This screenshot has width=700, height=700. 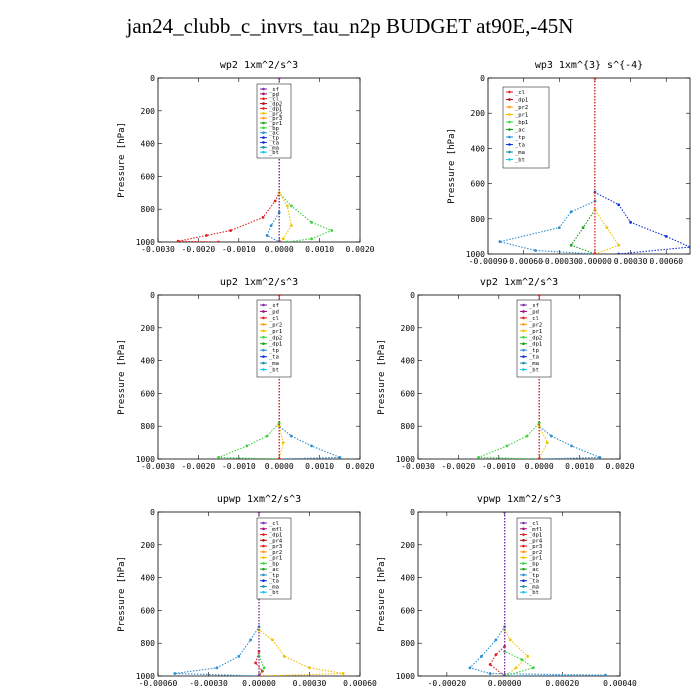 What do you see at coordinates (405, 676) in the screenshot?
I see `y-tick-label: 1000` at bounding box center [405, 676].